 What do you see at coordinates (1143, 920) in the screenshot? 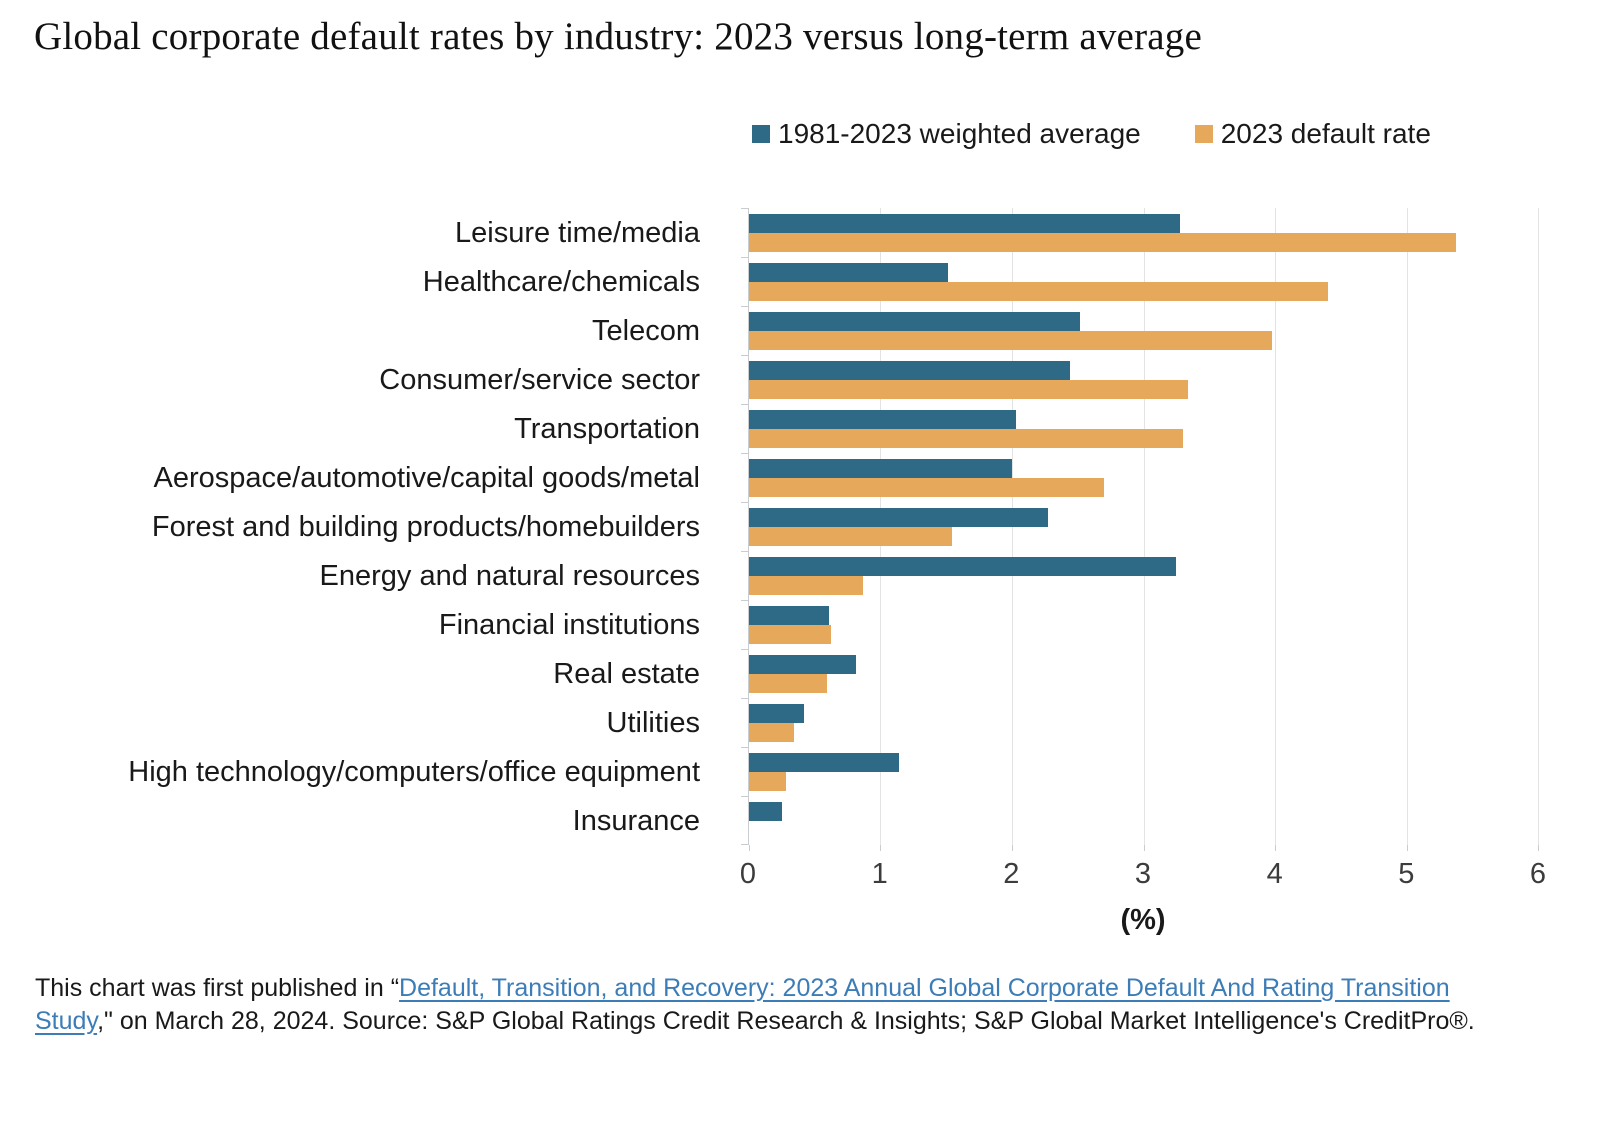
I see `x-axis-title: (%)` at bounding box center [1143, 920].